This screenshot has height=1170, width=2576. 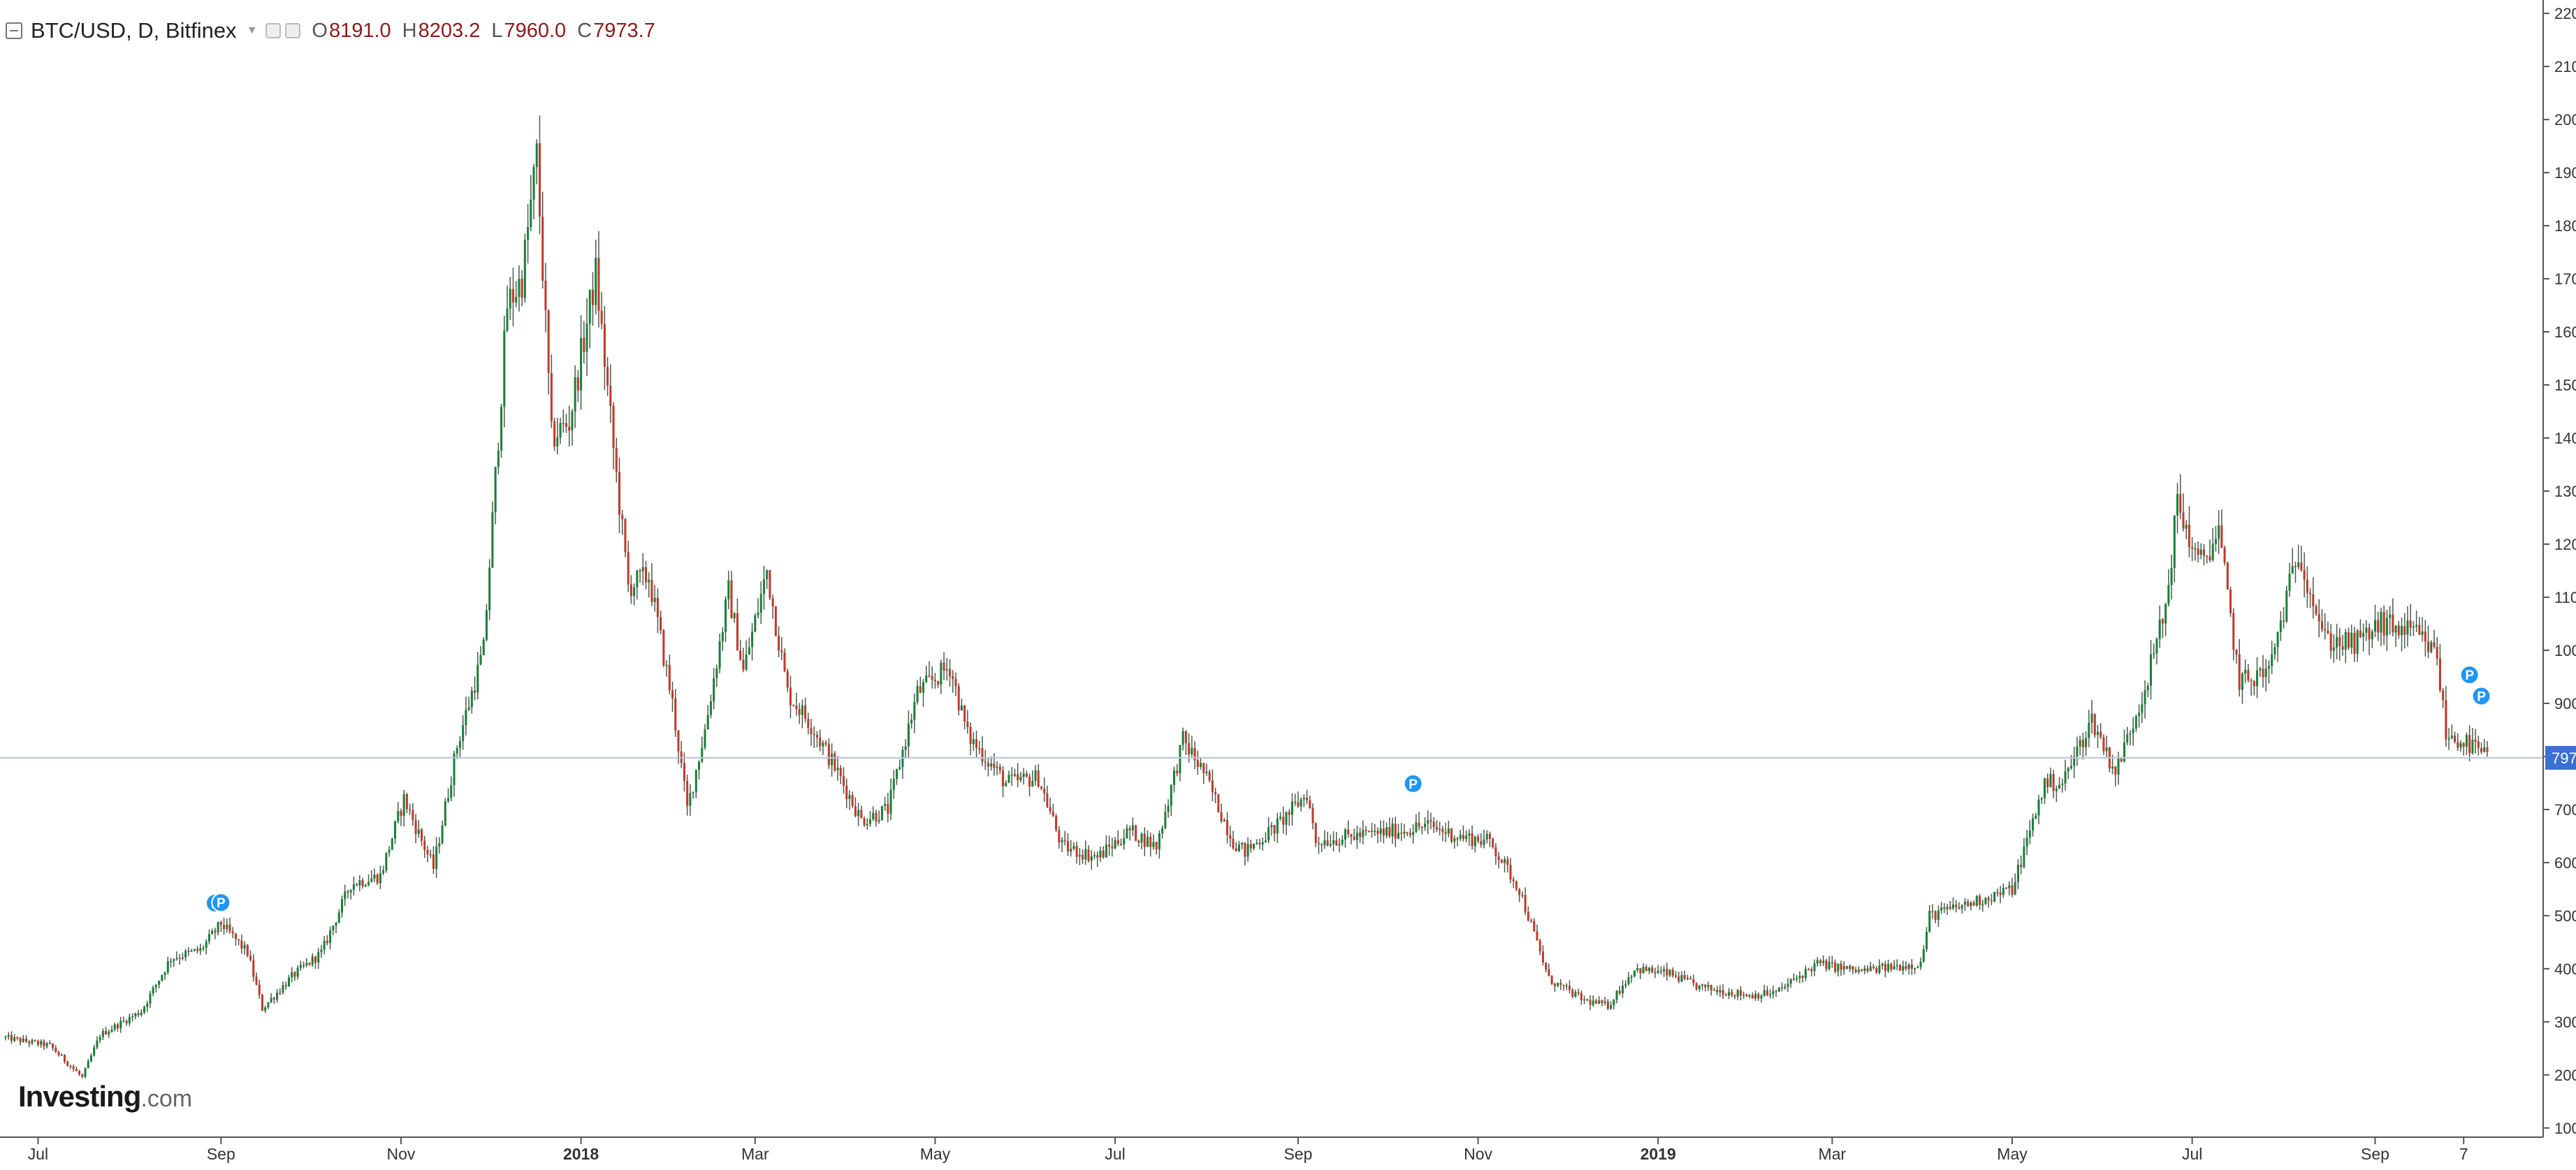 What do you see at coordinates (166, 1098) in the screenshot?
I see `logo-suffix: .com` at bounding box center [166, 1098].